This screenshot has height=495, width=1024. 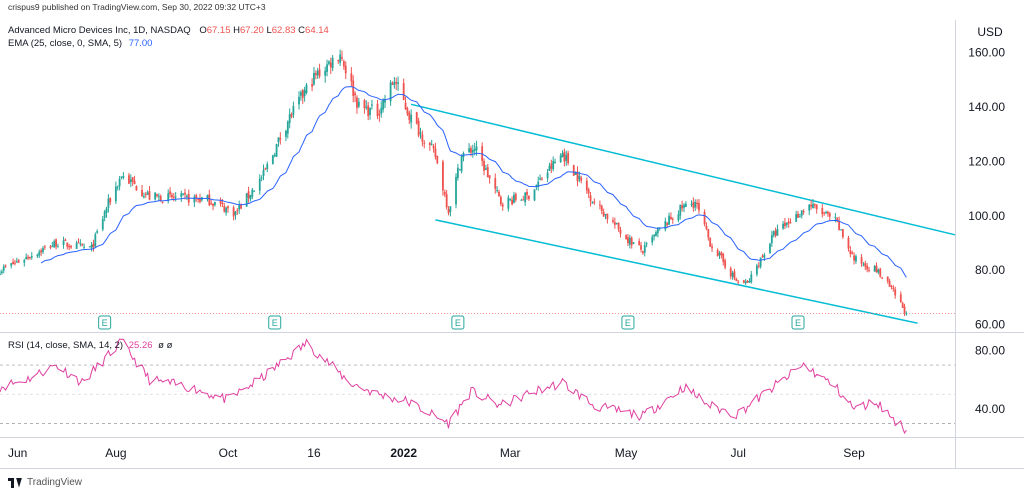 What do you see at coordinates (510, 453) in the screenshot?
I see `time-tick-label: Mar` at bounding box center [510, 453].